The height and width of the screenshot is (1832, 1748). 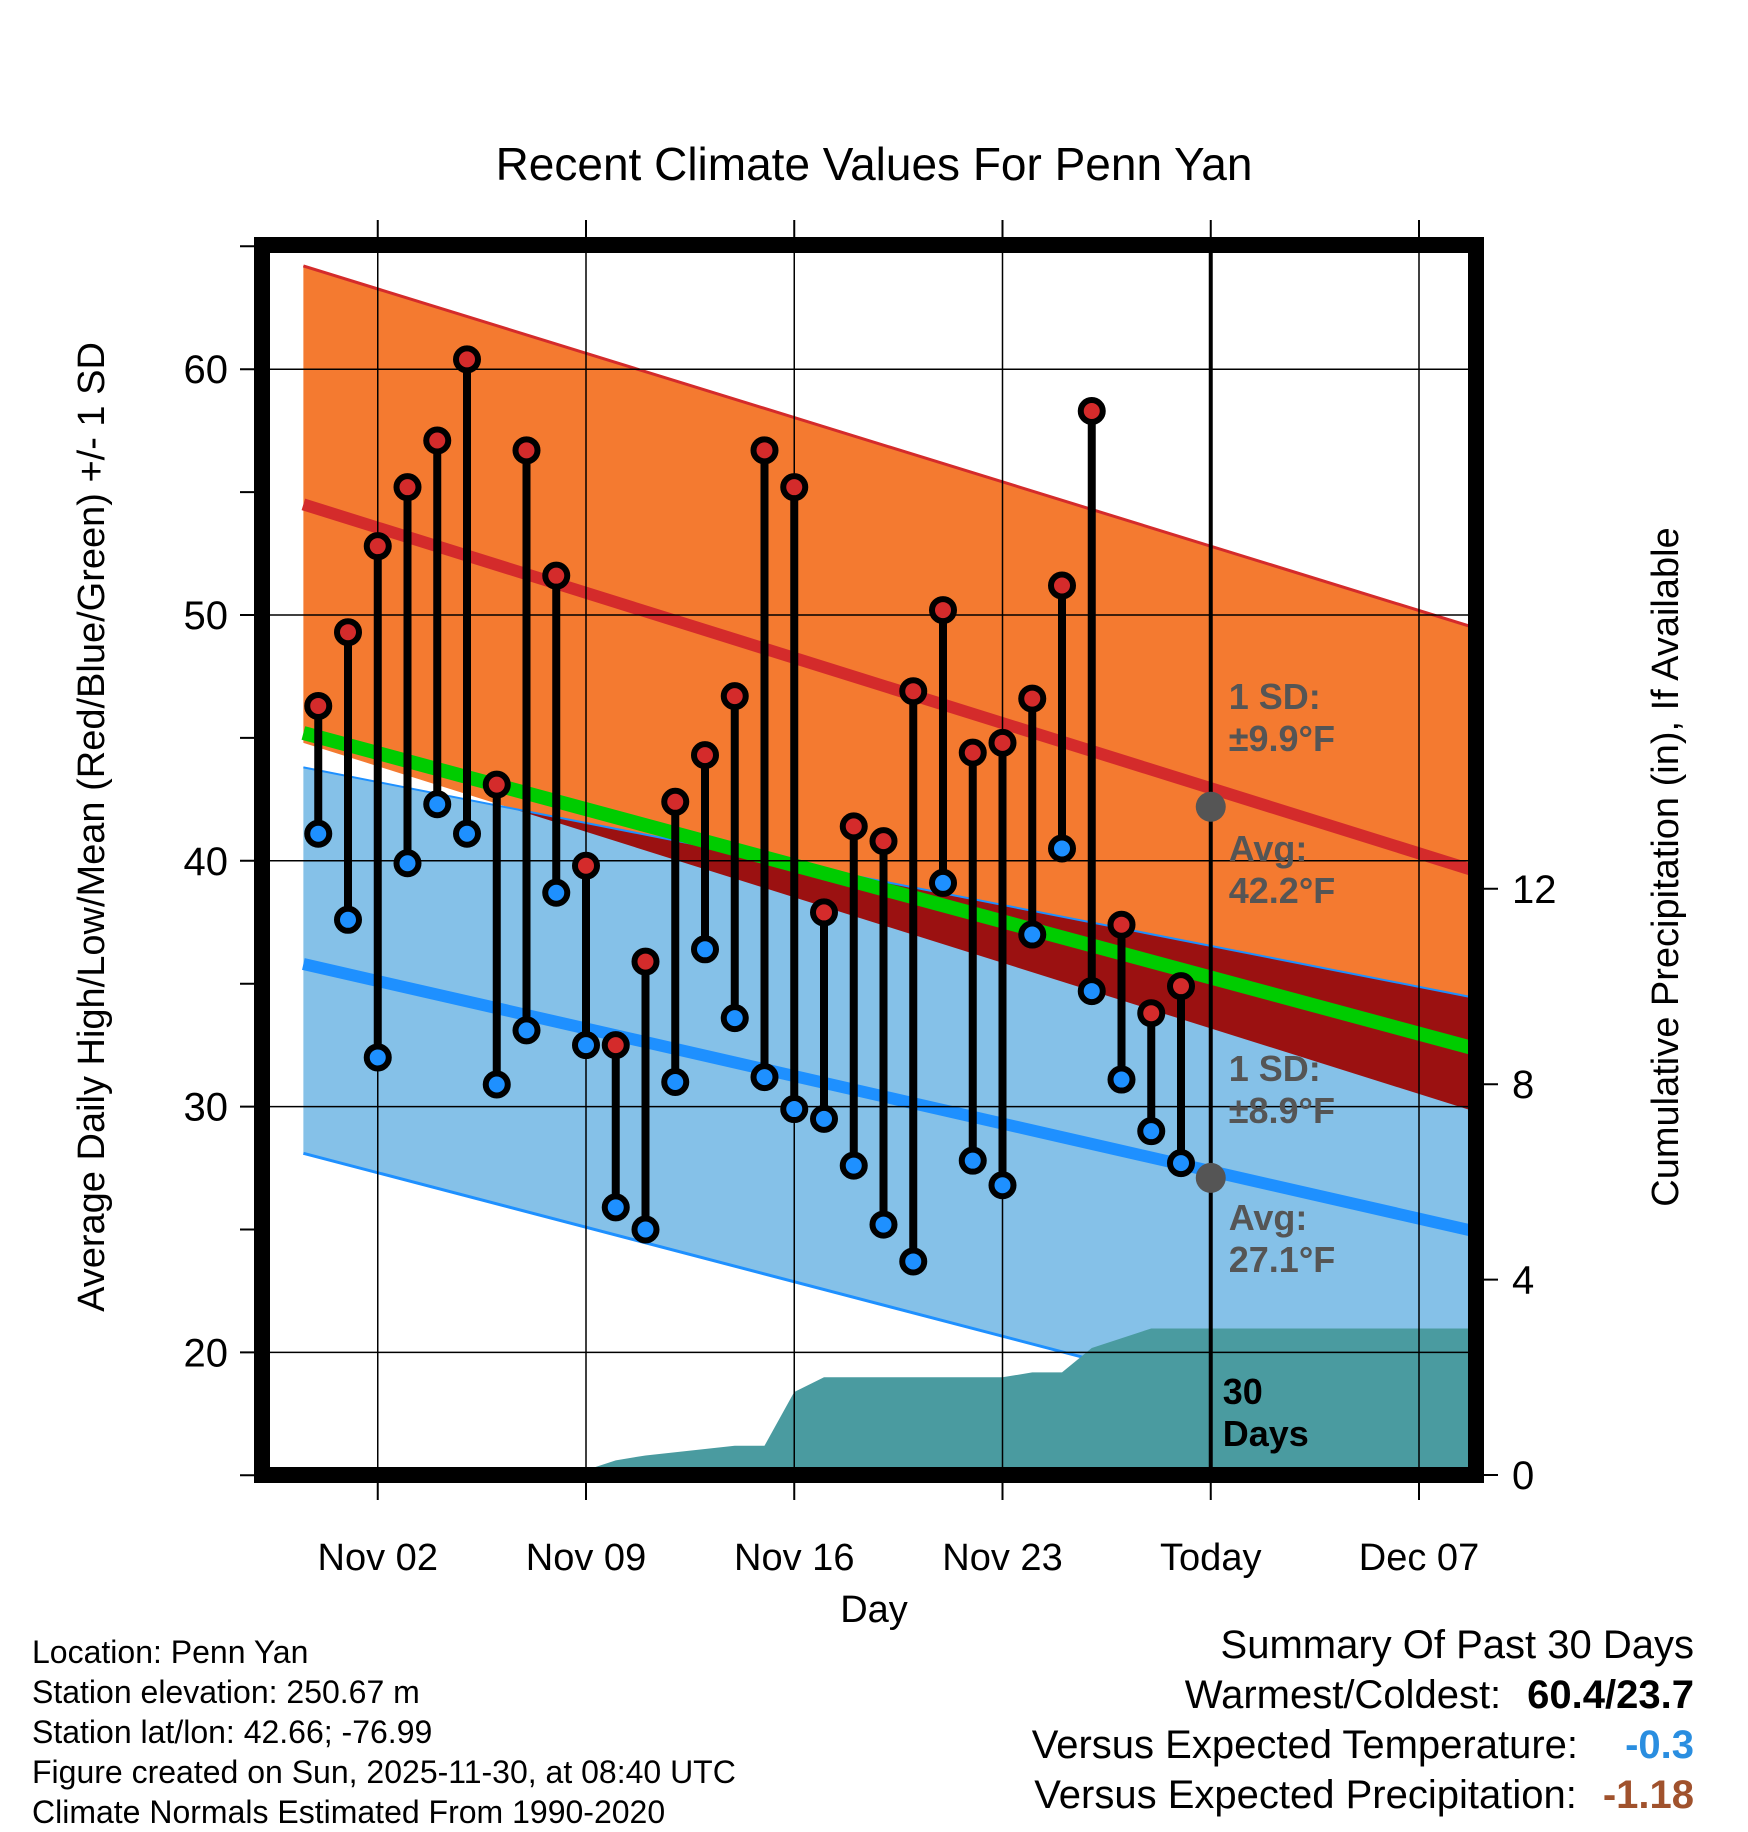 What do you see at coordinates (1363, 1795) in the screenshot?
I see `summary-precip: Versus Expected Precipitation: -1.18` at bounding box center [1363, 1795].